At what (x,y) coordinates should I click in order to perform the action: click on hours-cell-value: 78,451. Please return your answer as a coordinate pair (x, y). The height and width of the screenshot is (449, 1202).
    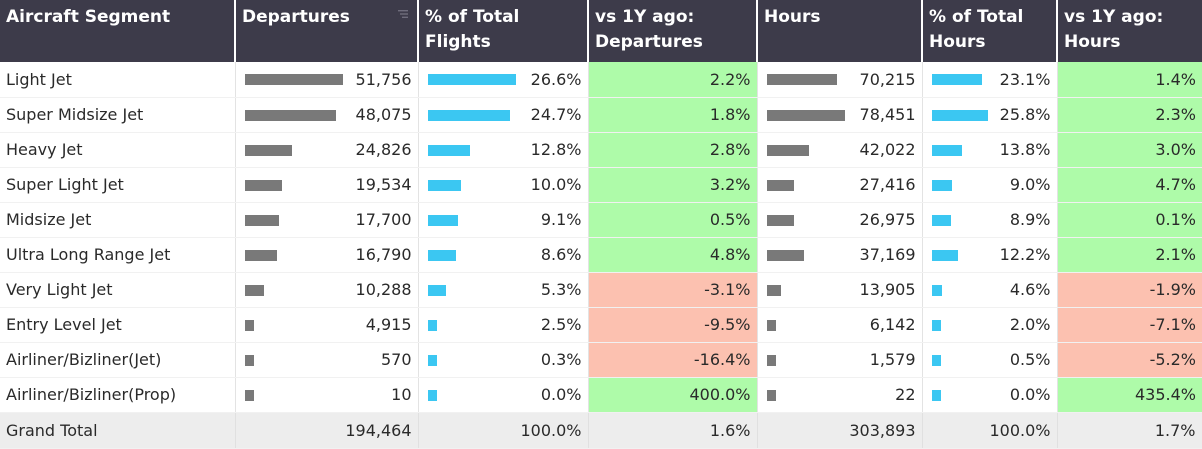
    Looking at the image, I should click on (887, 114).